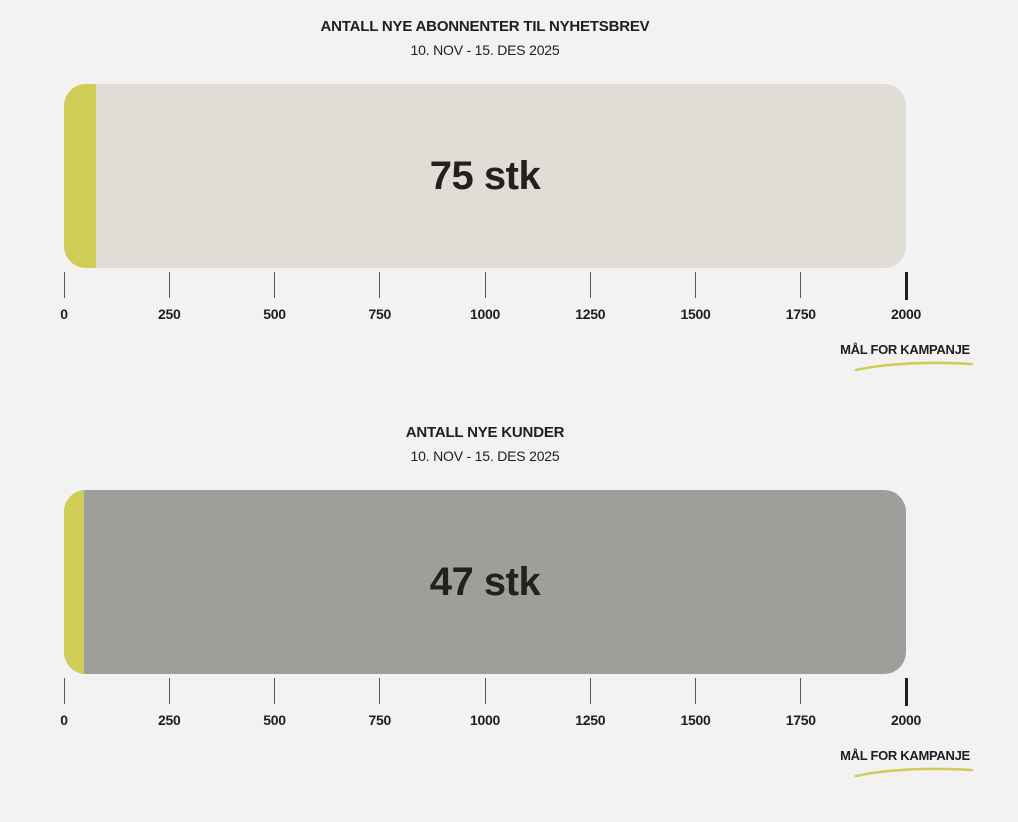 The height and width of the screenshot is (822, 1018). Describe the element at coordinates (485, 432) in the screenshot. I see `chart-title: ANTALL NYE KUNDER` at that location.